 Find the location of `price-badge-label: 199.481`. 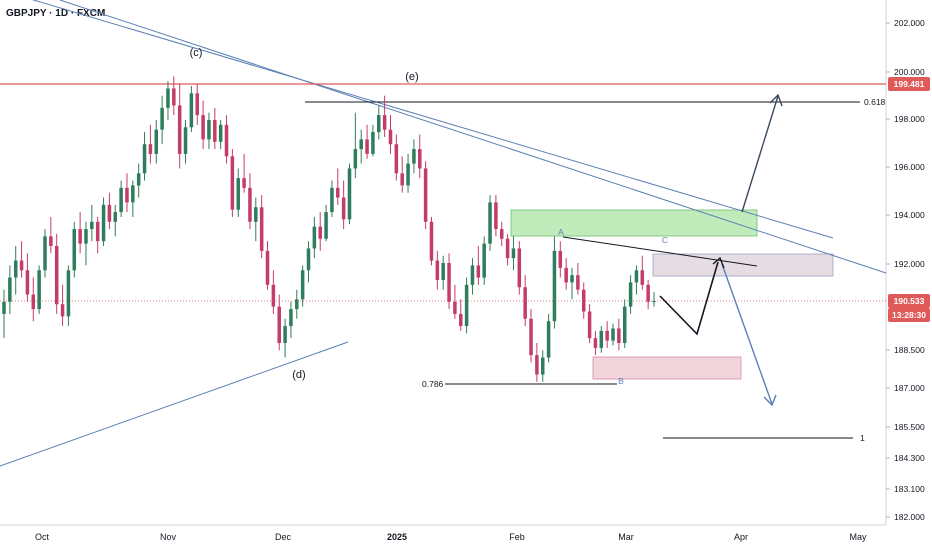

price-badge-label: 199.481 is located at coordinates (909, 84).